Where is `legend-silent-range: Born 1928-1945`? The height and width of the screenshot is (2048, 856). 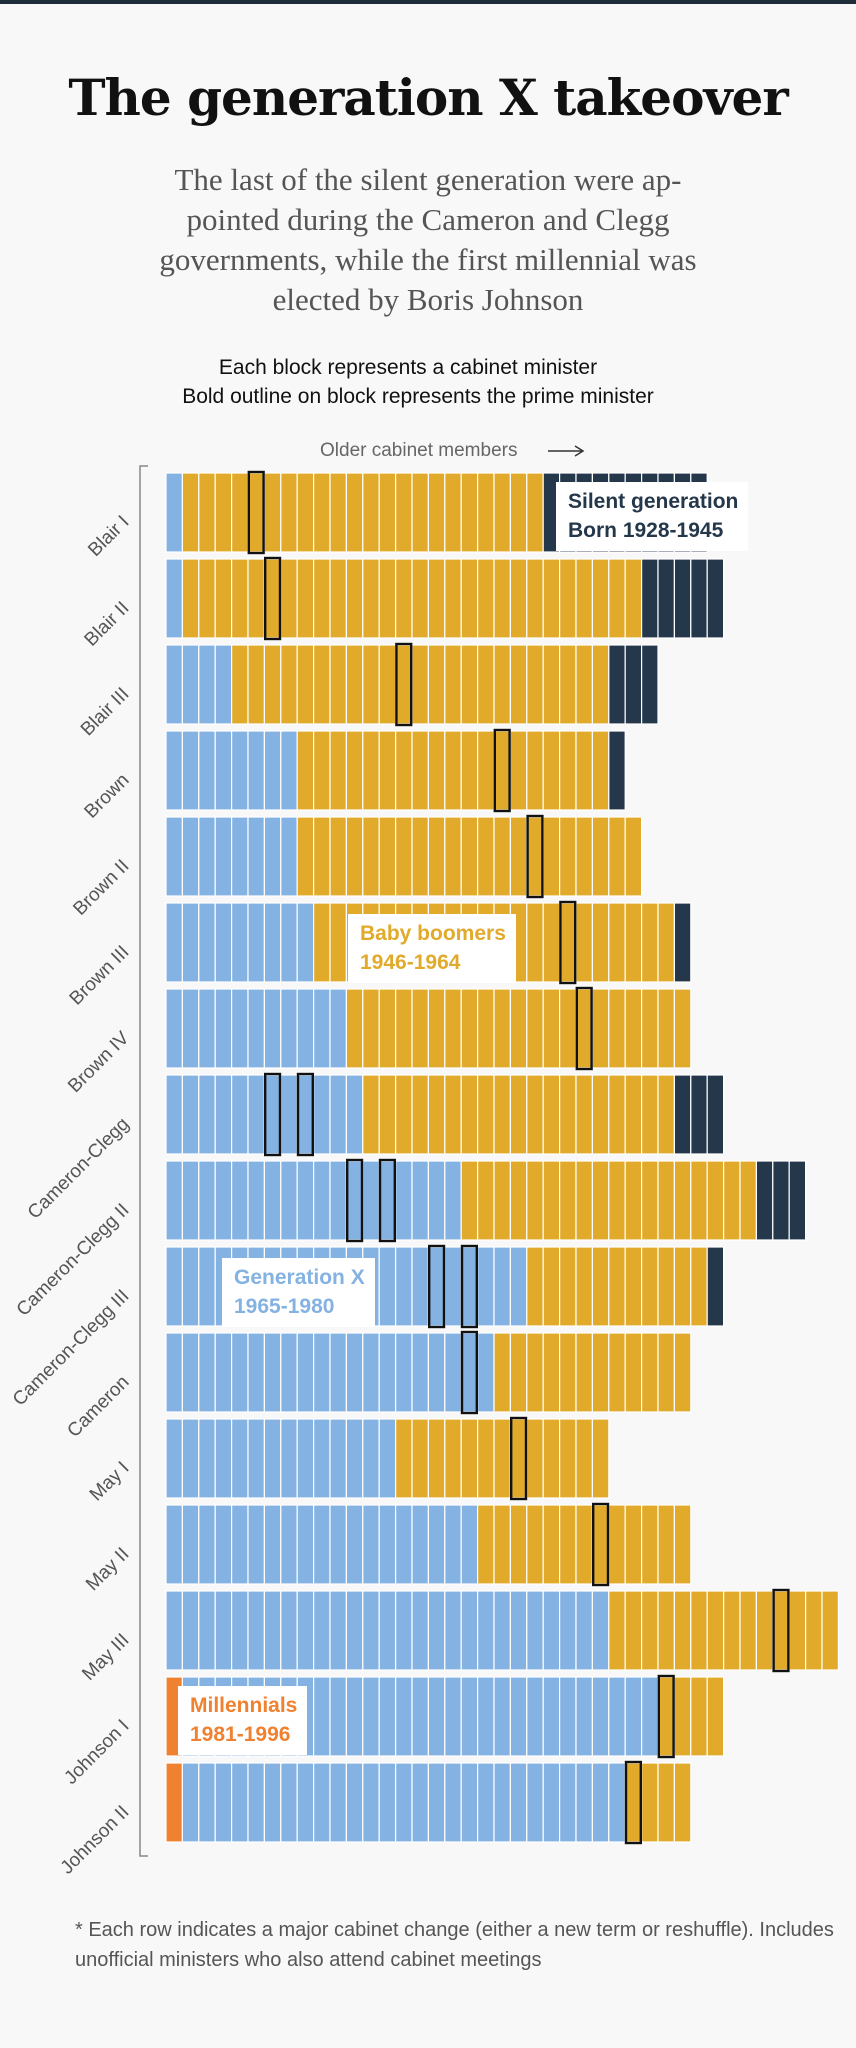
legend-silent-range: Born 1928-1945 is located at coordinates (646, 530).